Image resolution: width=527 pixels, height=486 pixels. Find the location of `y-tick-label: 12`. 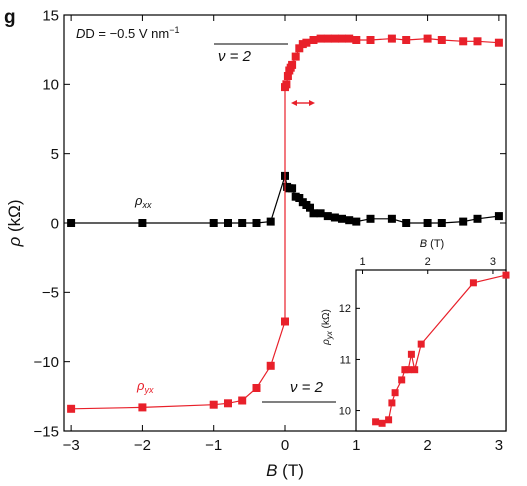

y-tick-label: 12 is located at coordinates (345, 309).